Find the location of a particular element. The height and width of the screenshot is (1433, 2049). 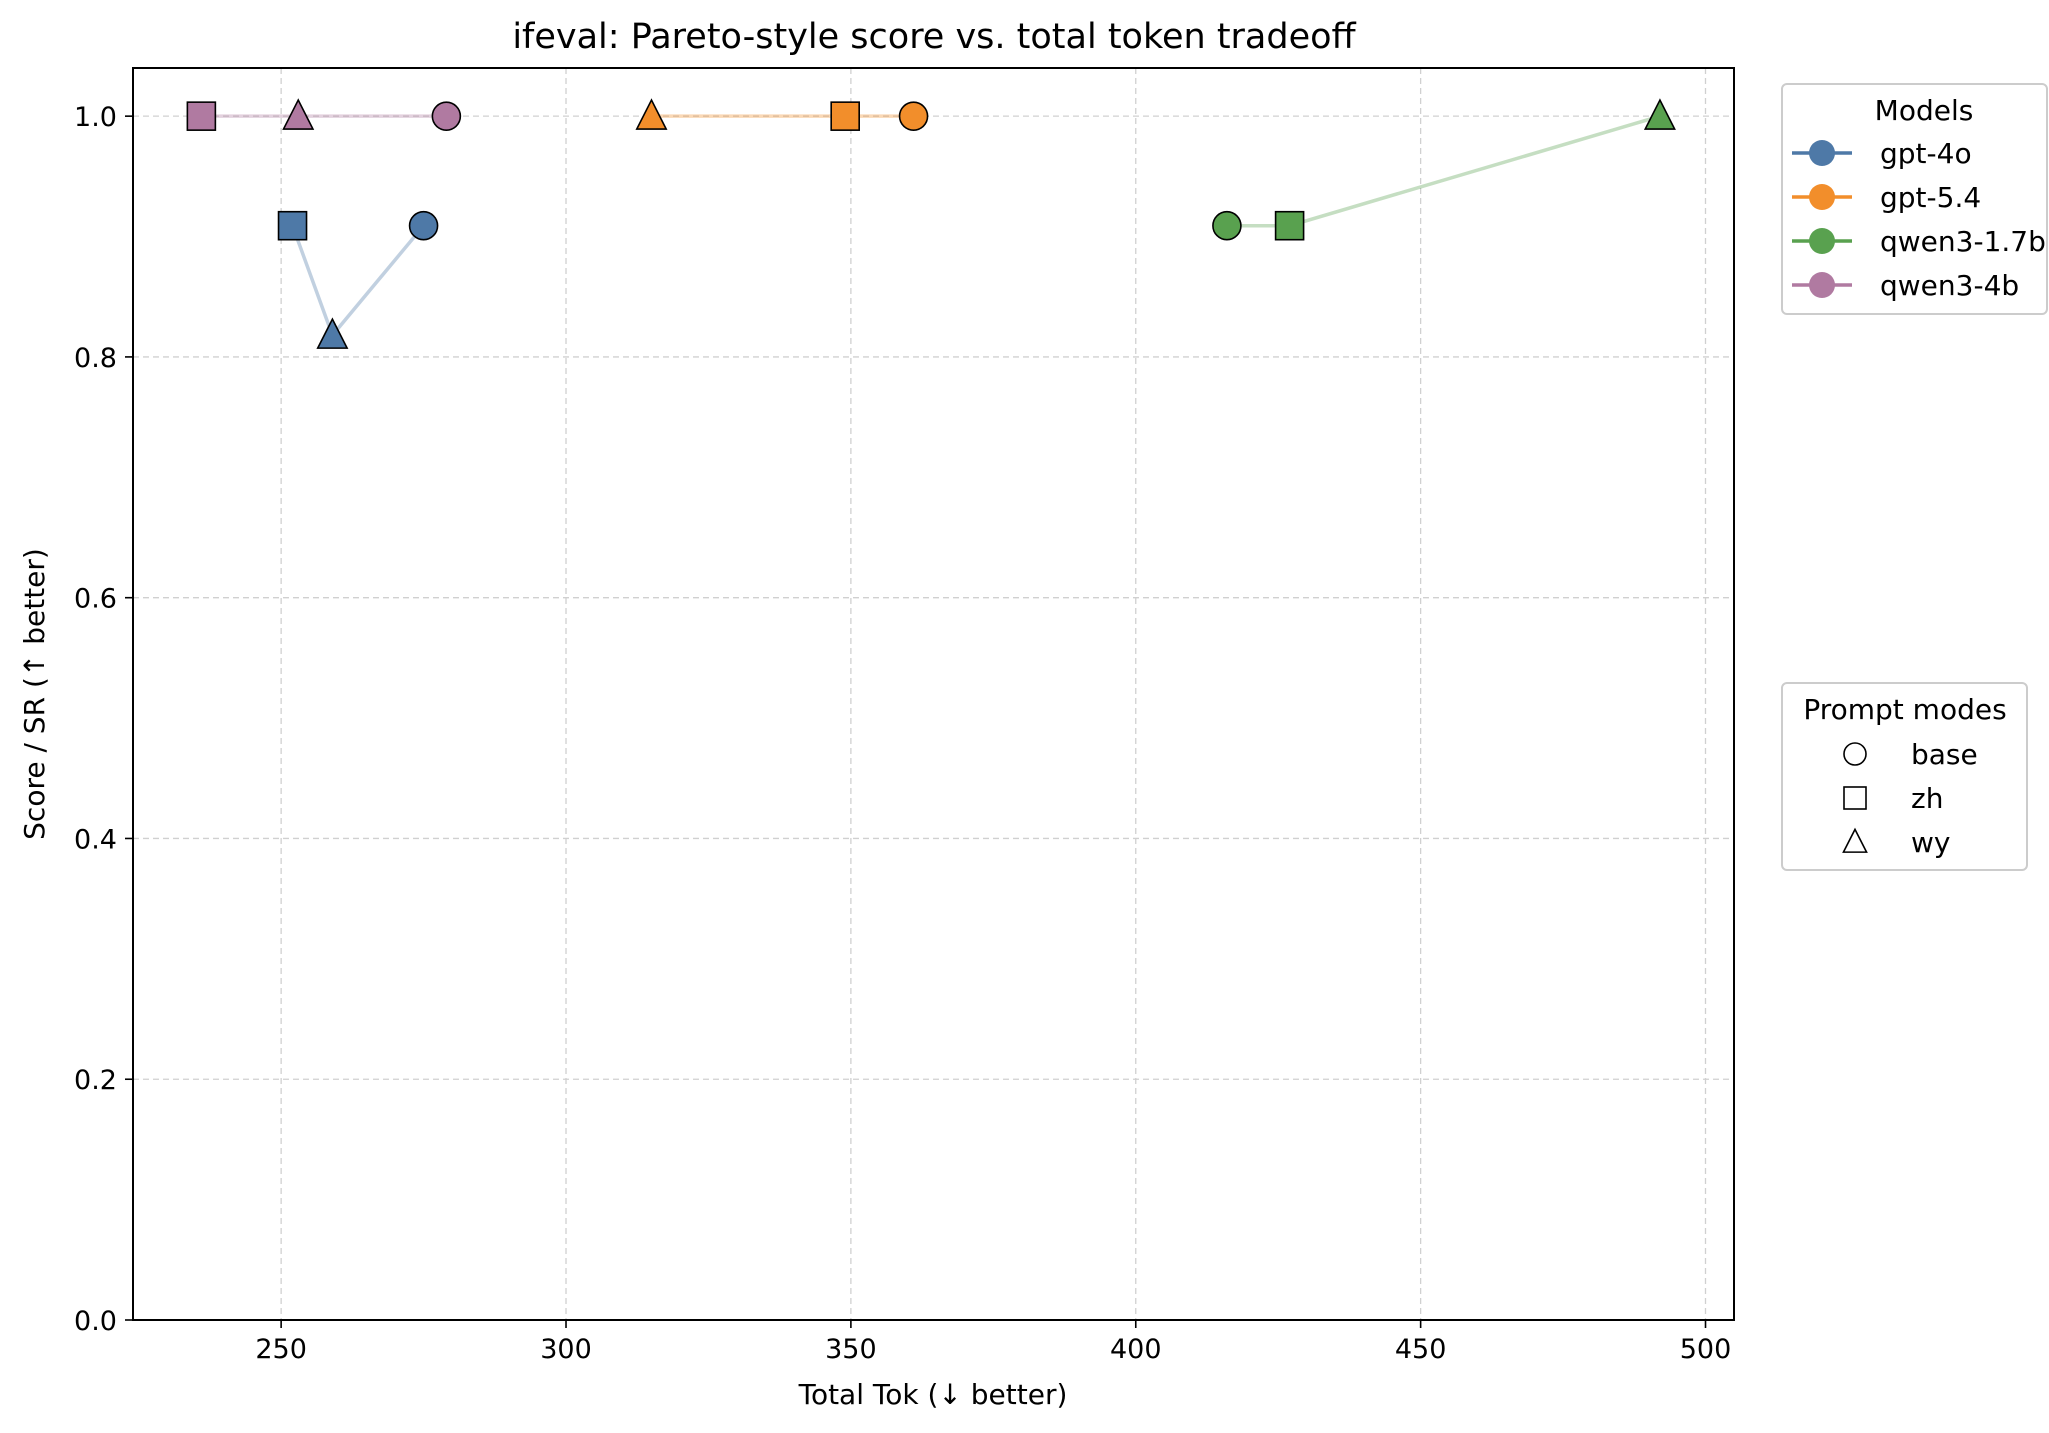

x-tick-label: 500 is located at coordinates (1706, 1349).